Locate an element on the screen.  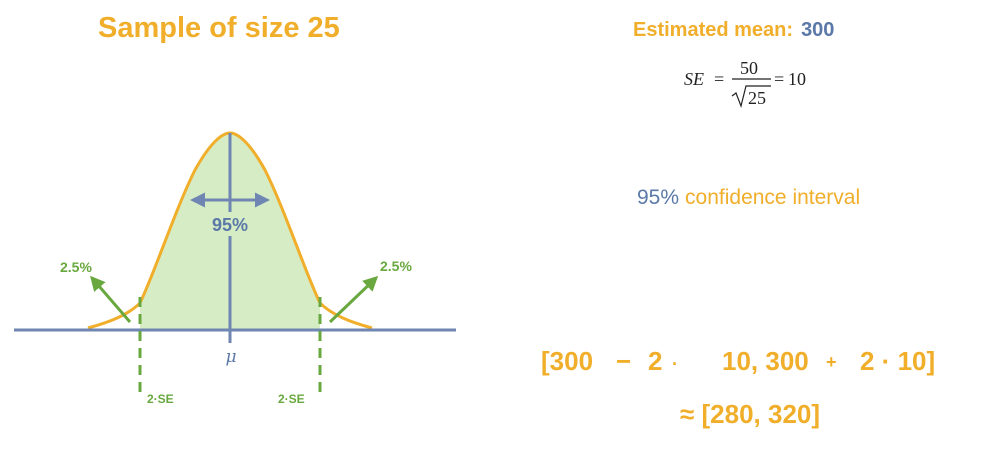
estimated-mean: Estimated mean: 300 is located at coordinates (733, 30).